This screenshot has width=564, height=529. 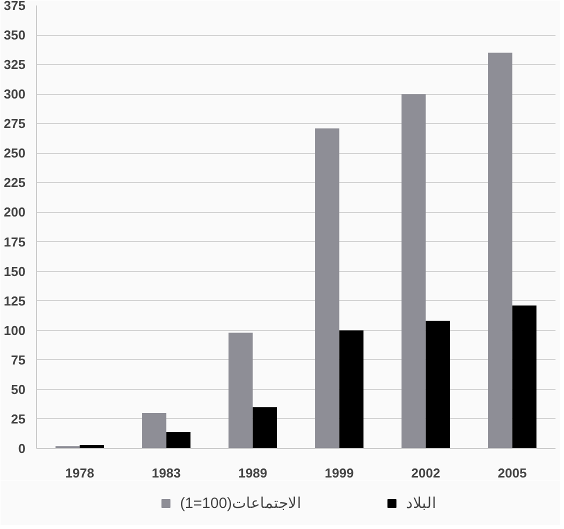 I want to click on legend-label: البلاد, so click(x=421, y=503).